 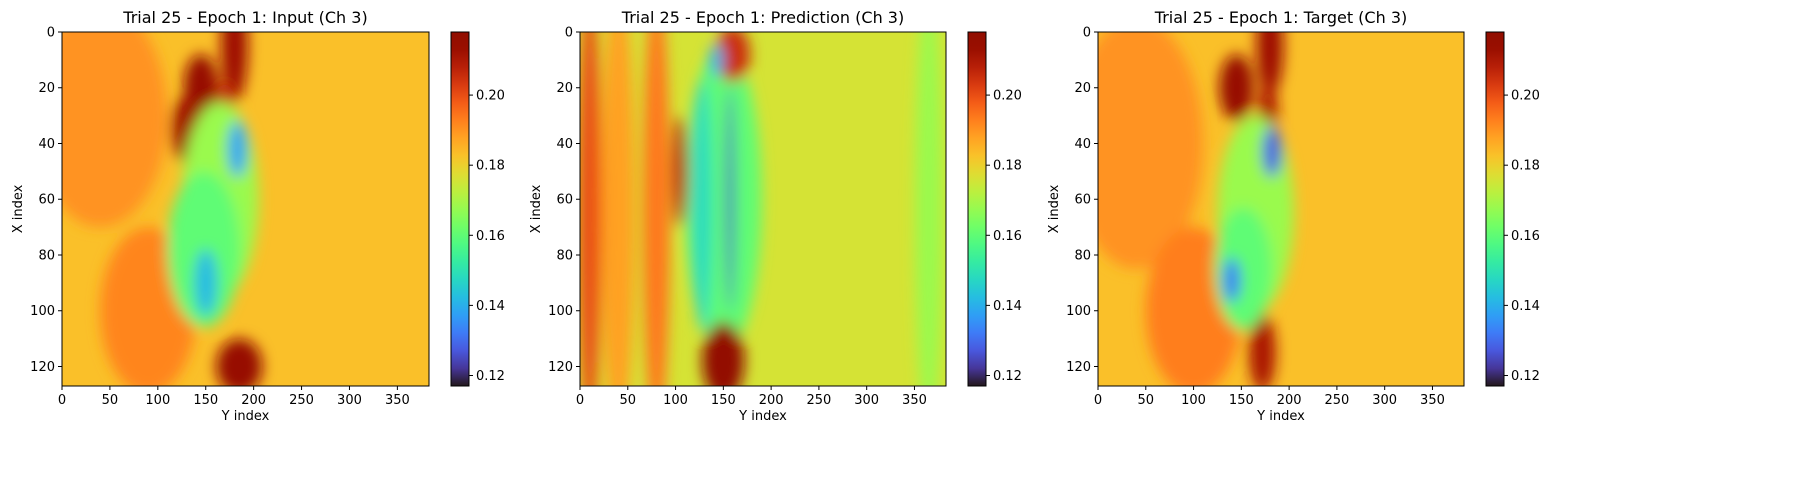 What do you see at coordinates (762, 17) in the screenshot?
I see `chart-title: Trial 25 - Epoch 1: Prediction (Ch 3)` at bounding box center [762, 17].